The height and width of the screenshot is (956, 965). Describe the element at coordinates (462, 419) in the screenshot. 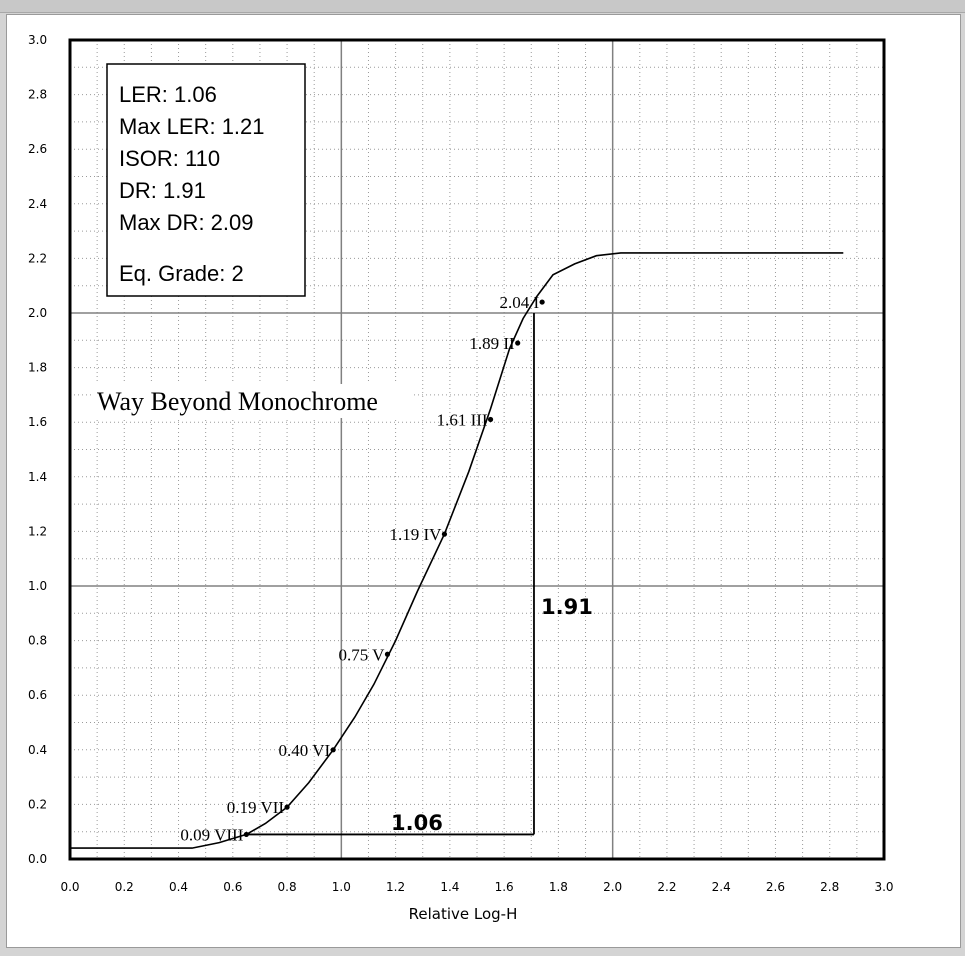

I see `zone-point-label: 1.61 III` at that location.